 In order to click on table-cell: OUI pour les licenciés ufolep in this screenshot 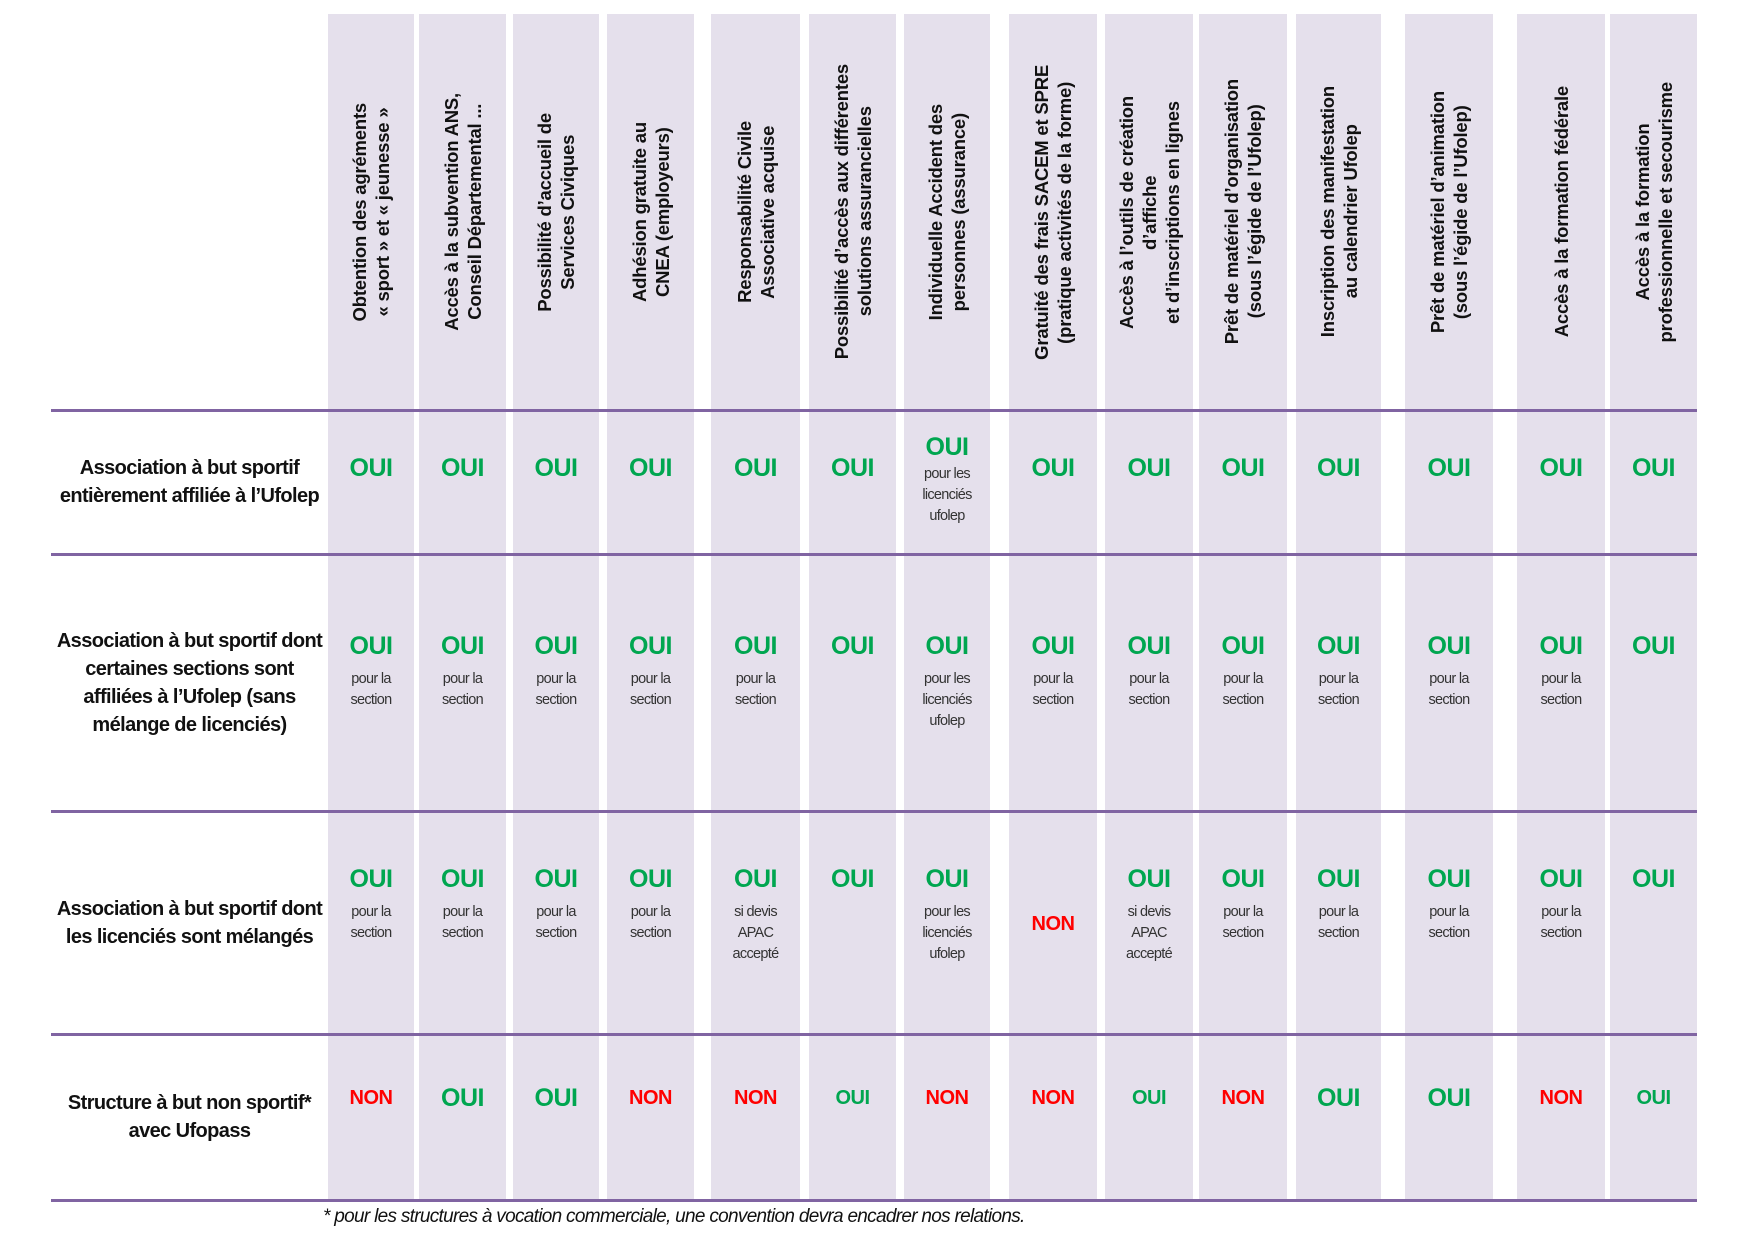, I will do `click(947, 681)`.